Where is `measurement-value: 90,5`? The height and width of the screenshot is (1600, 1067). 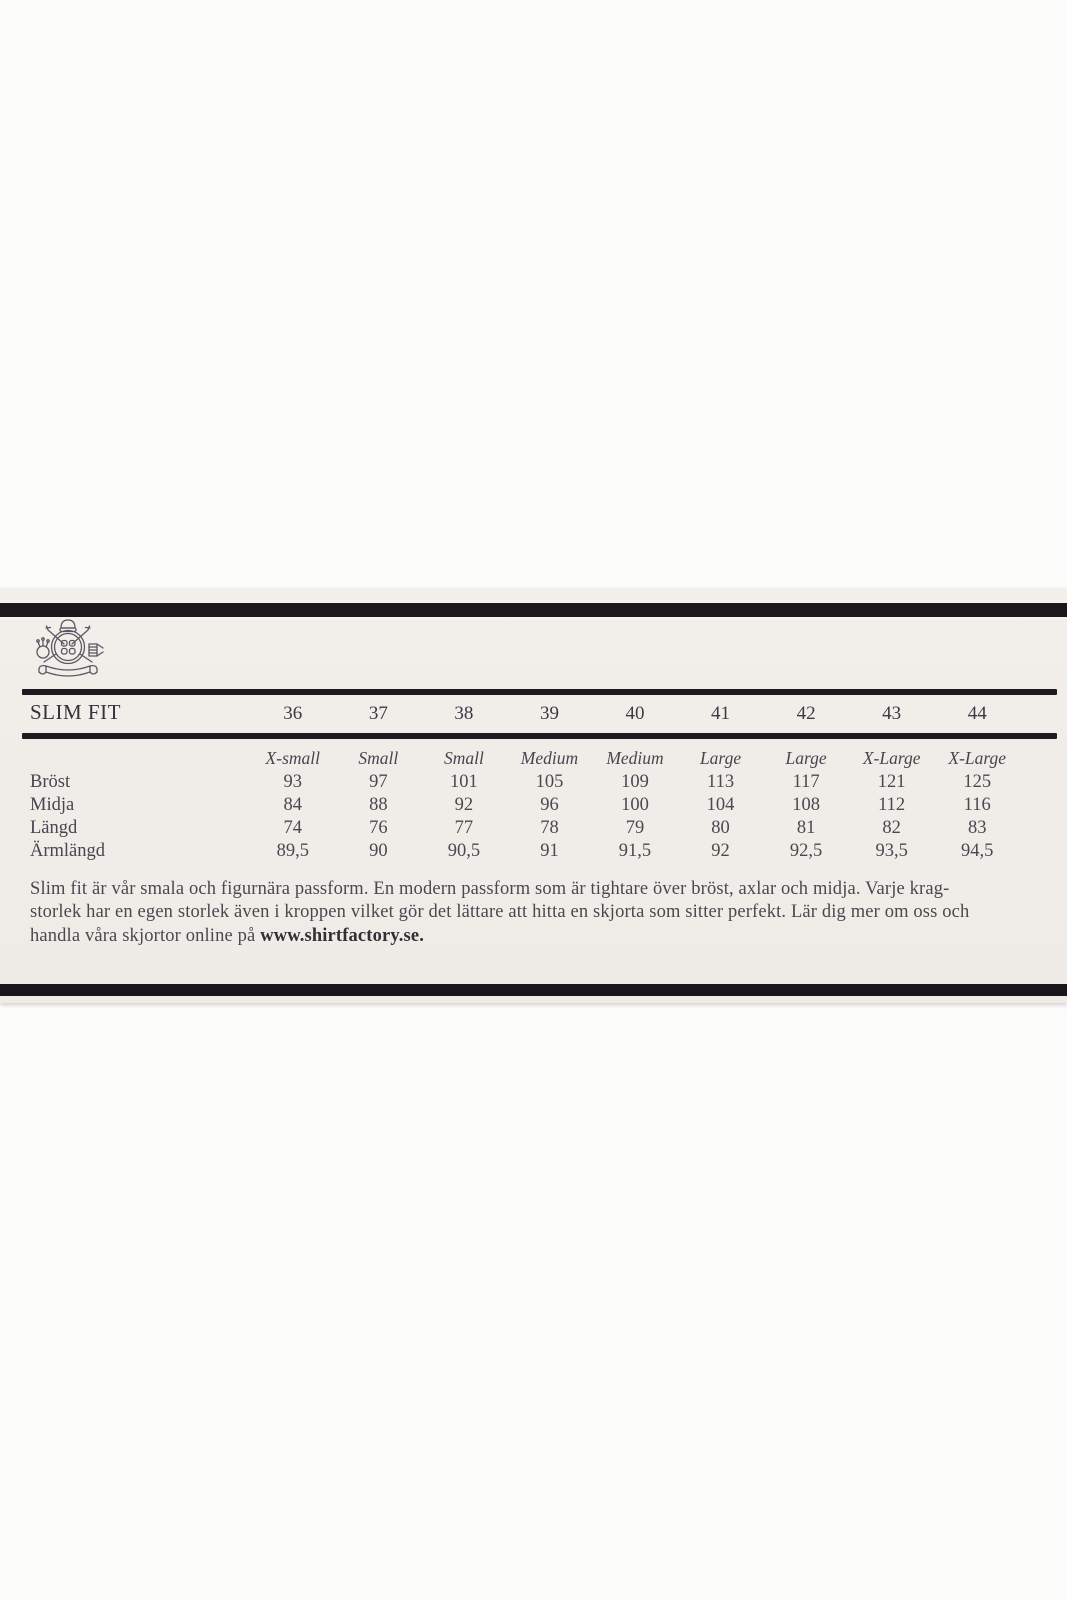 measurement-value: 90,5 is located at coordinates (464, 851).